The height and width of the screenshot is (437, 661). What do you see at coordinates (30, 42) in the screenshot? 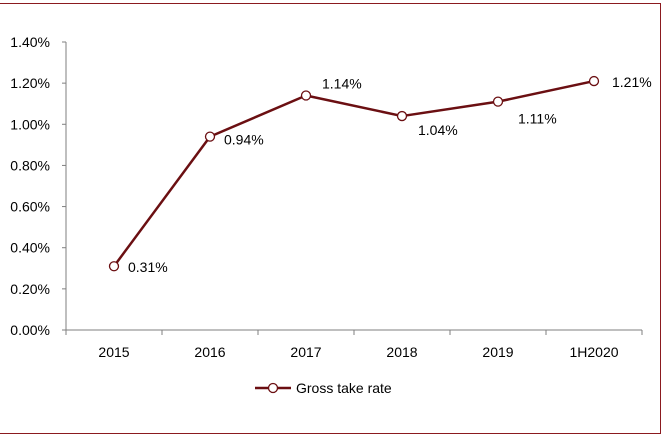
I see `y-tick-label: 1.40%` at bounding box center [30, 42].